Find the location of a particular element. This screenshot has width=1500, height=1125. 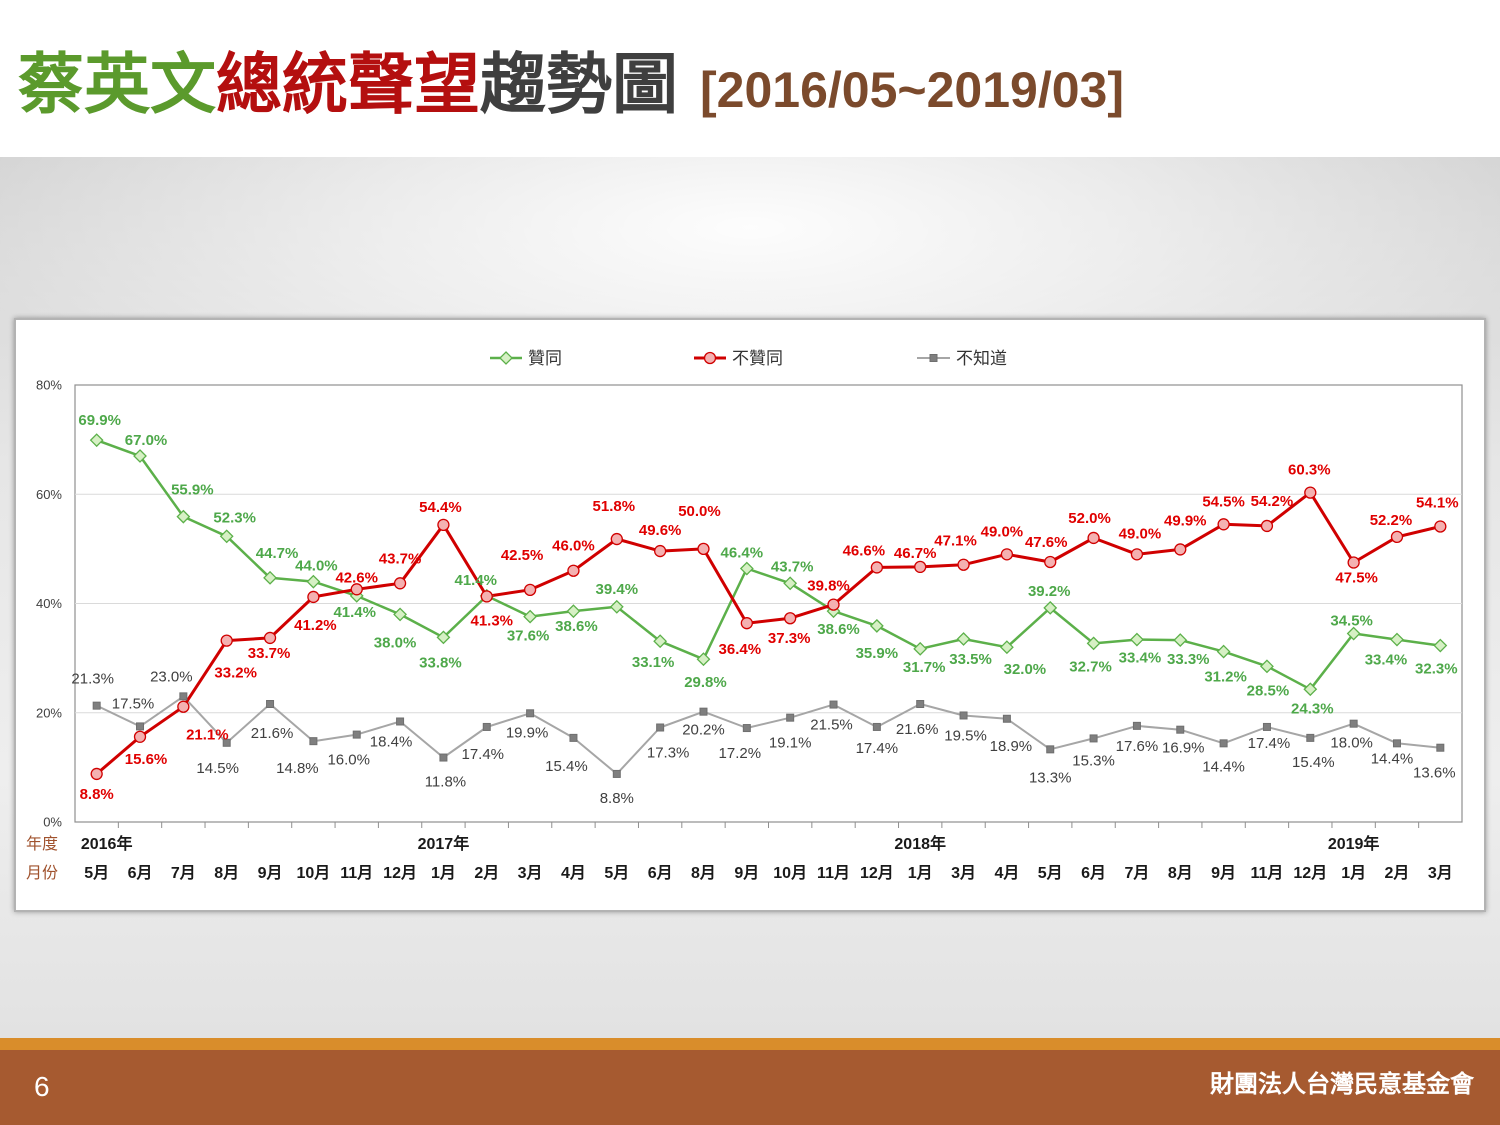

approve-data-label: 29.8% is located at coordinates (705, 682).